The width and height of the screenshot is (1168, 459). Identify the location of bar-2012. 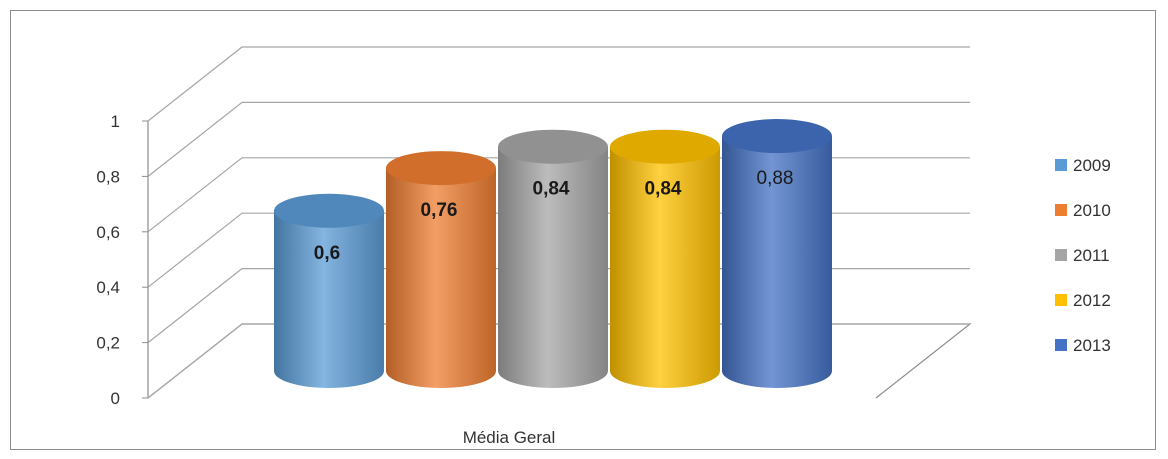
(665, 258).